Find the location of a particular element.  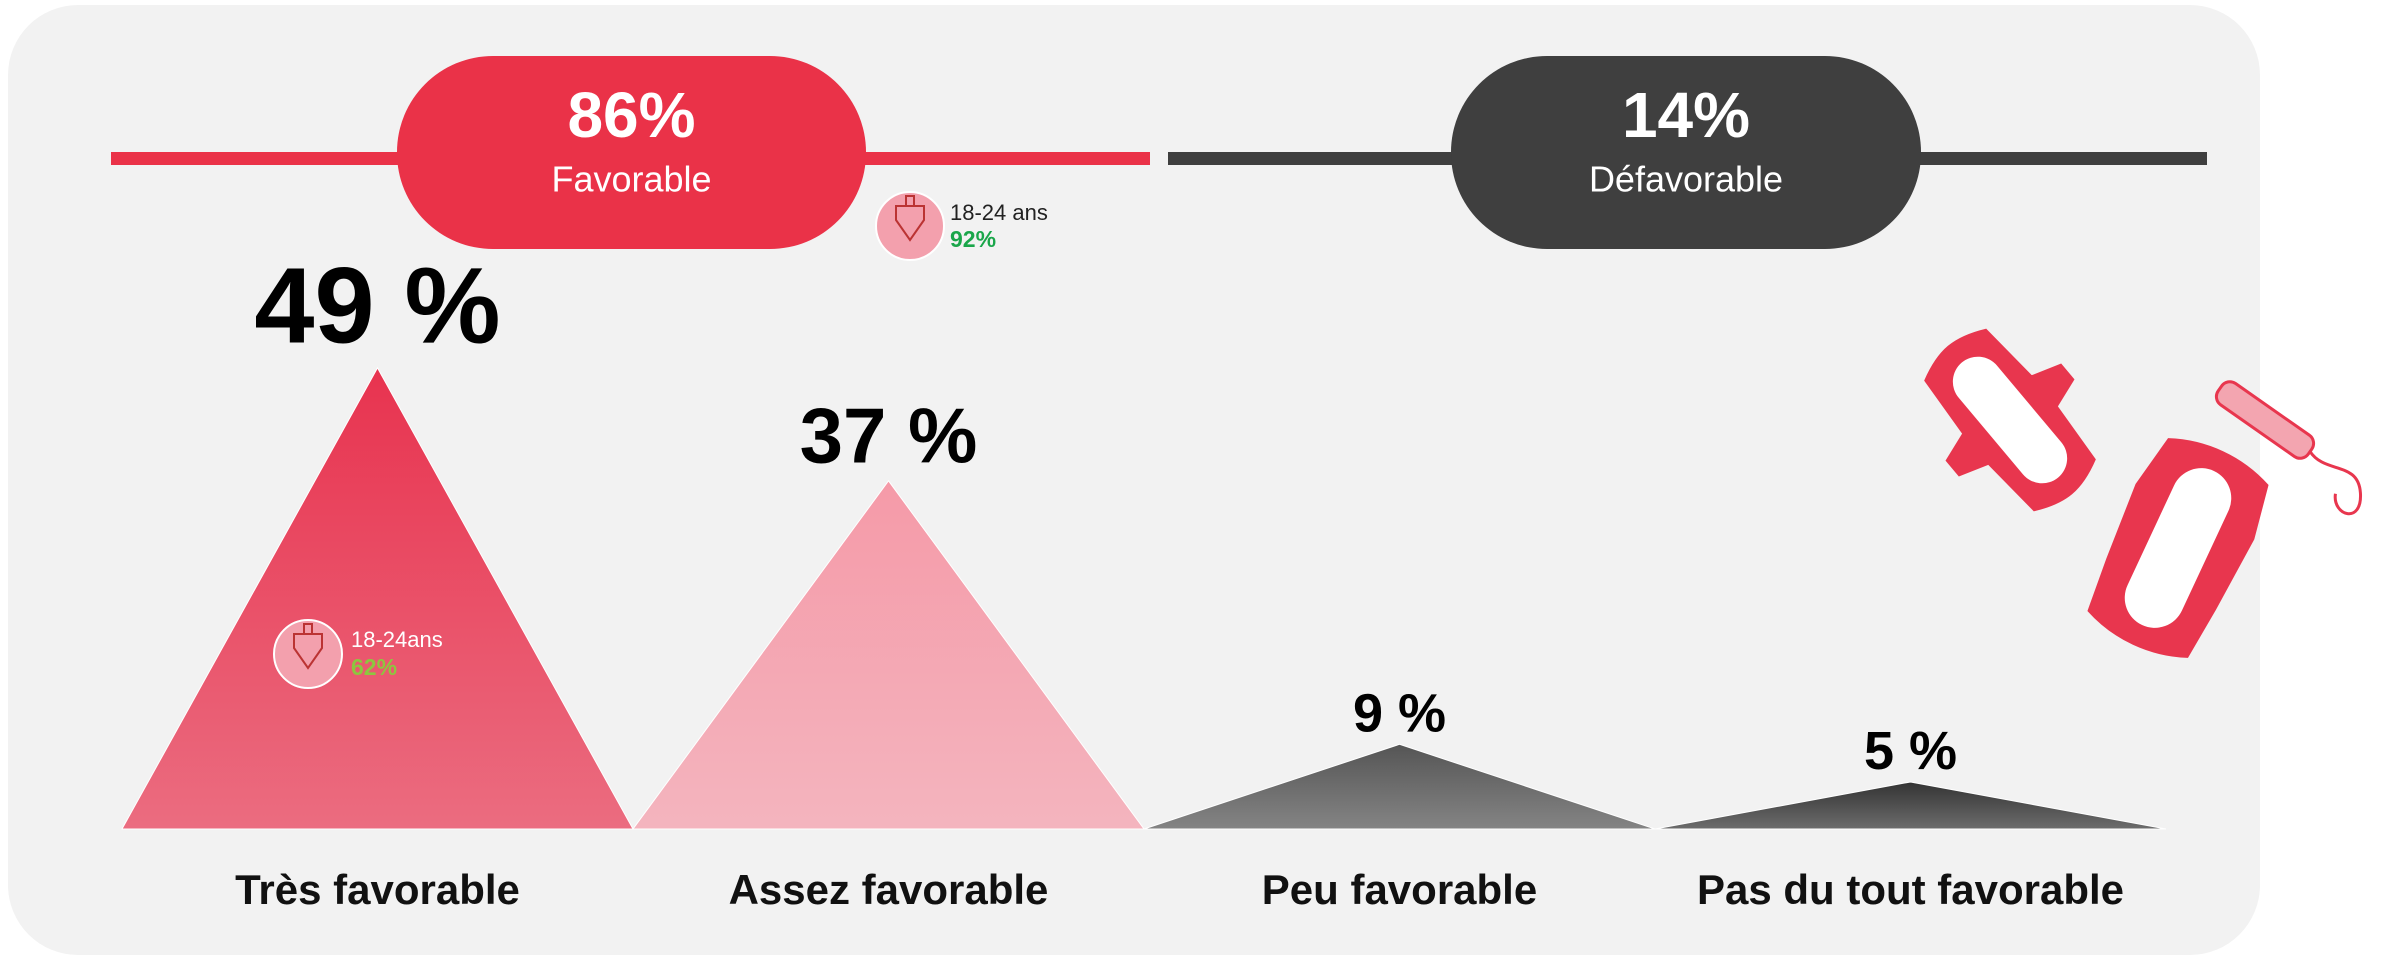

group-name: Favorable is located at coordinates (631, 179).